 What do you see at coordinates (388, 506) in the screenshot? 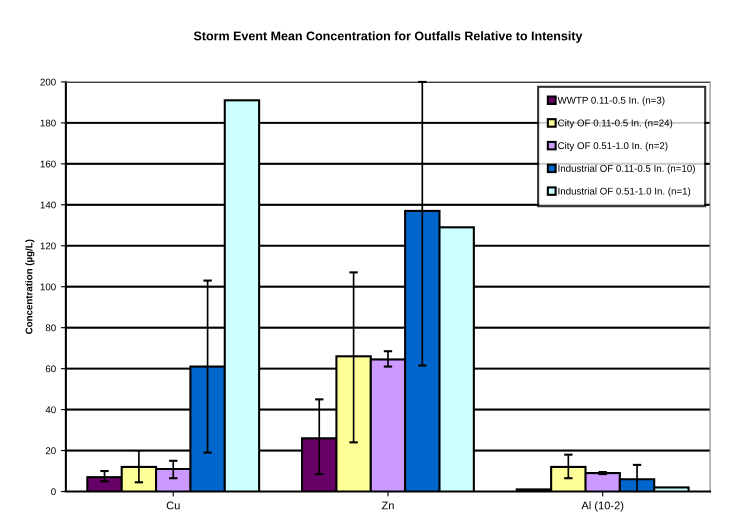
I see `x-tick-label: Zn` at bounding box center [388, 506].